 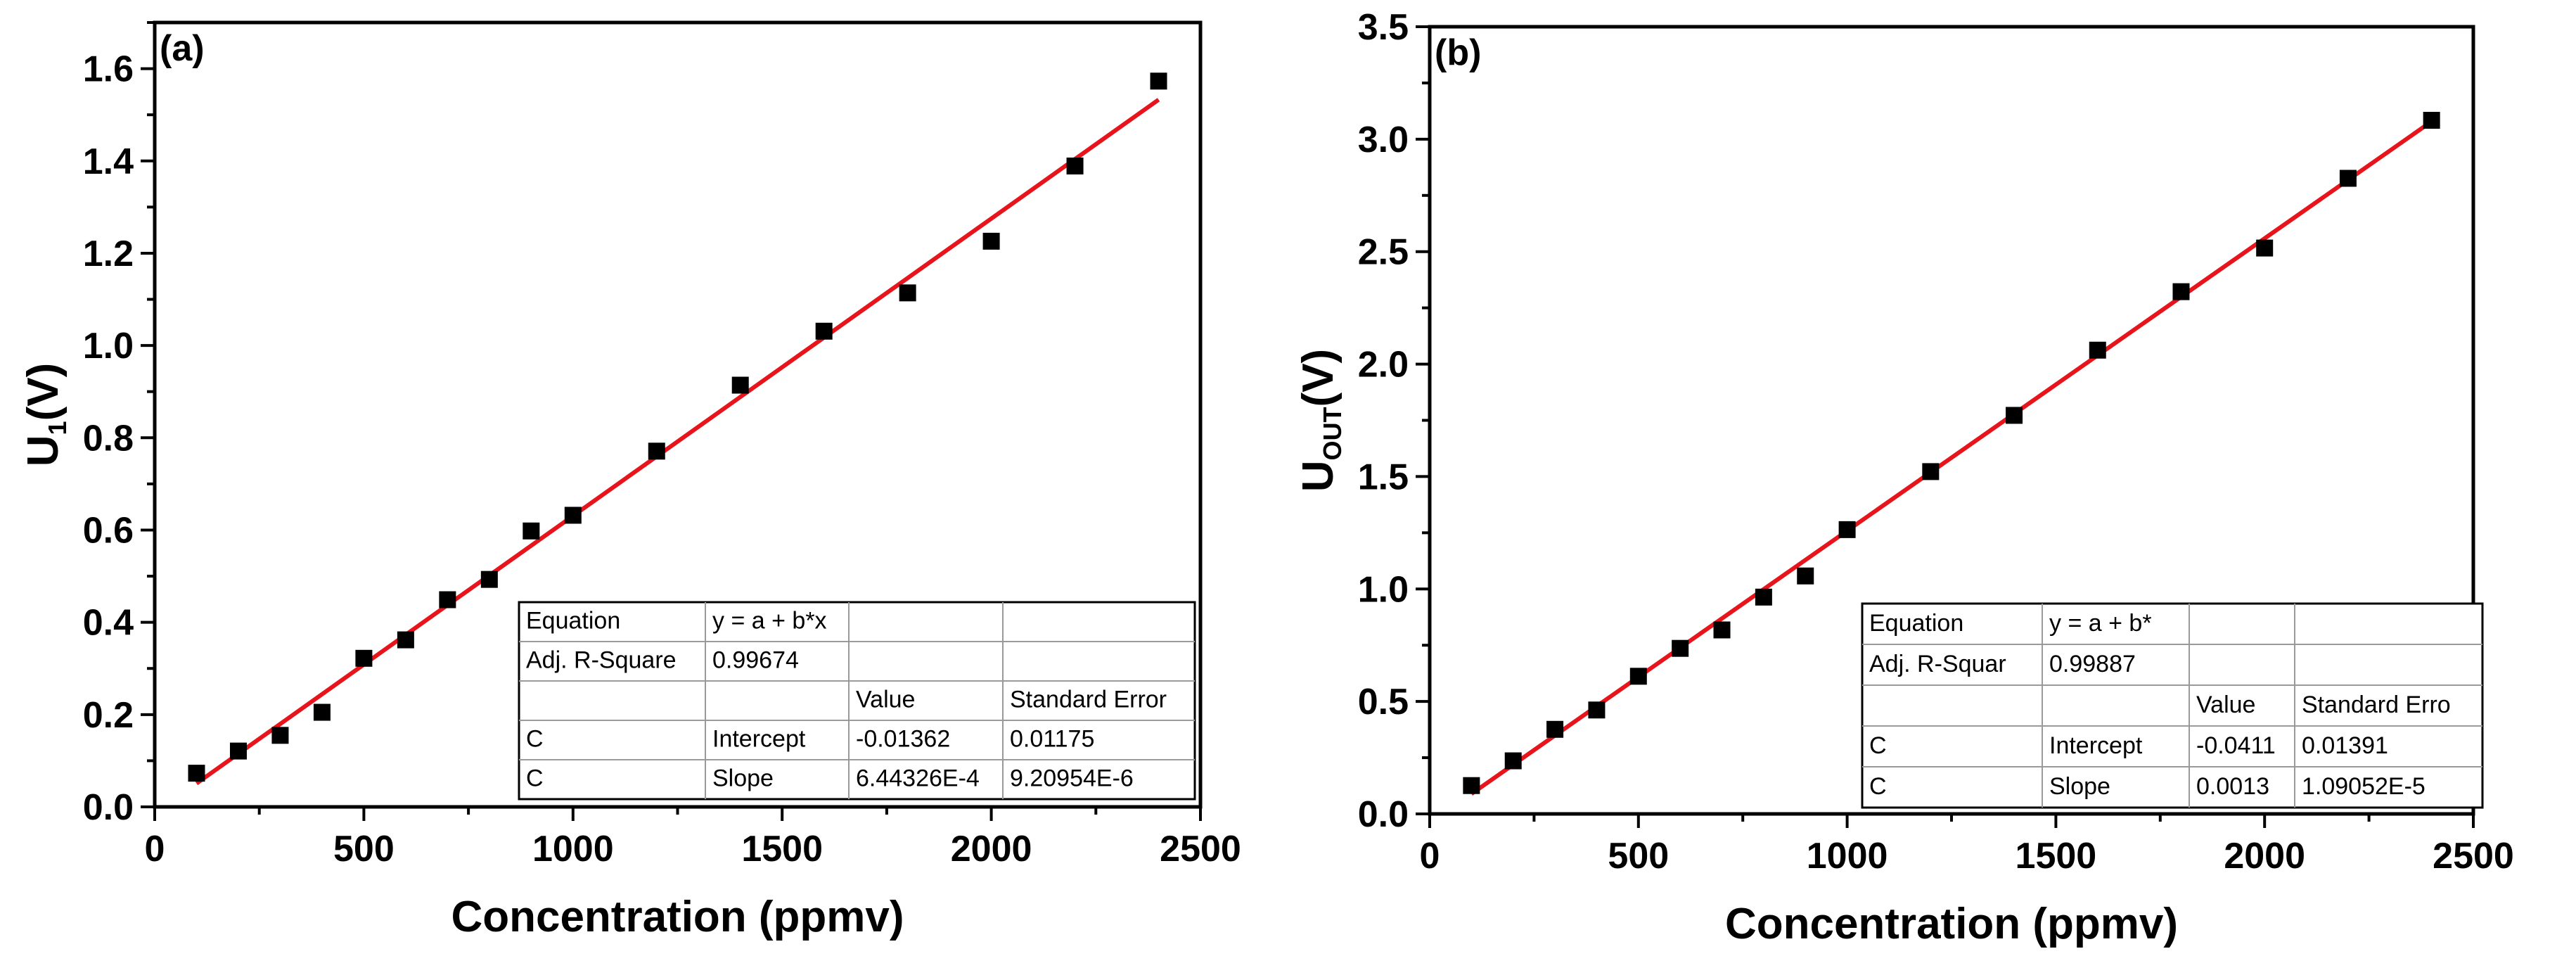 What do you see at coordinates (1383, 253) in the screenshot?
I see `y-tick-label: 2.5` at bounding box center [1383, 253].